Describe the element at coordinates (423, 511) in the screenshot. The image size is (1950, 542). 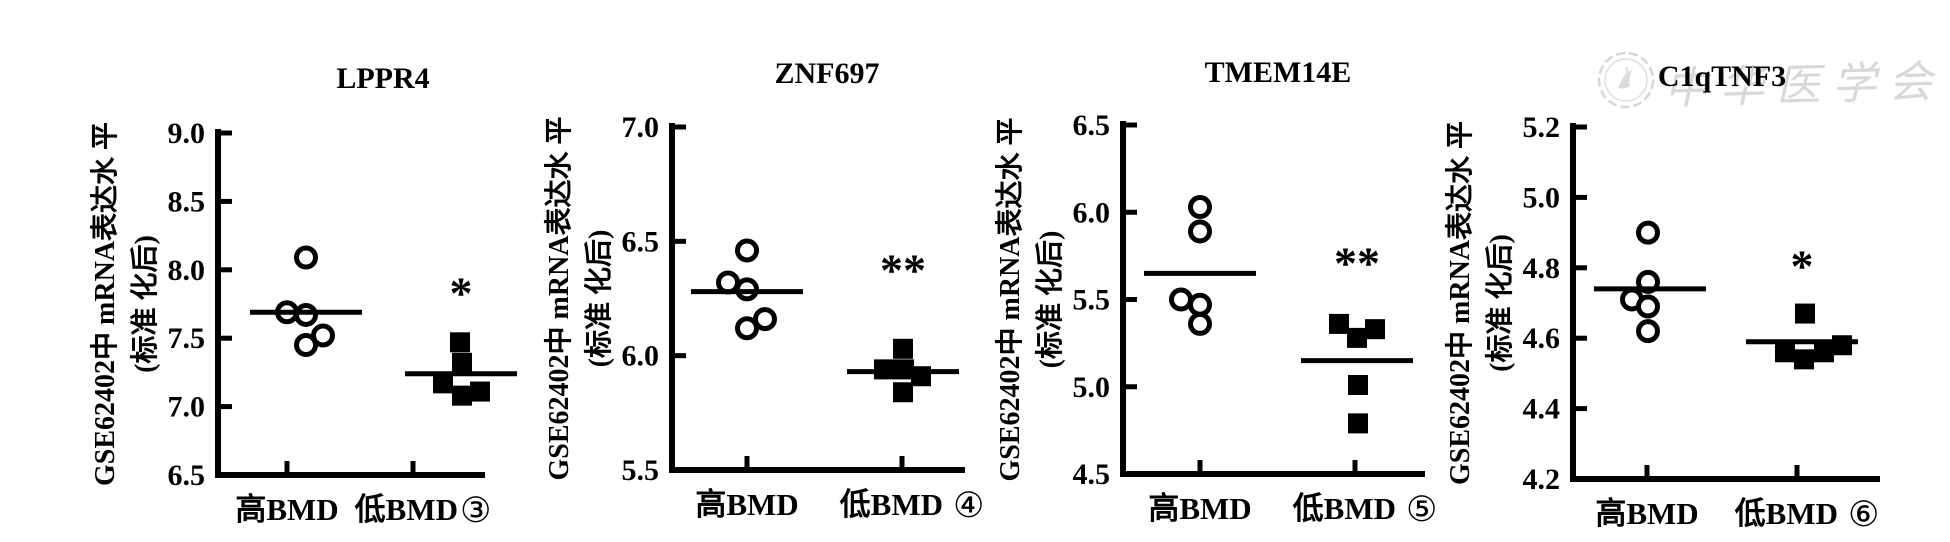
I see `group-label-low-bmd: 低BMD③` at that location.